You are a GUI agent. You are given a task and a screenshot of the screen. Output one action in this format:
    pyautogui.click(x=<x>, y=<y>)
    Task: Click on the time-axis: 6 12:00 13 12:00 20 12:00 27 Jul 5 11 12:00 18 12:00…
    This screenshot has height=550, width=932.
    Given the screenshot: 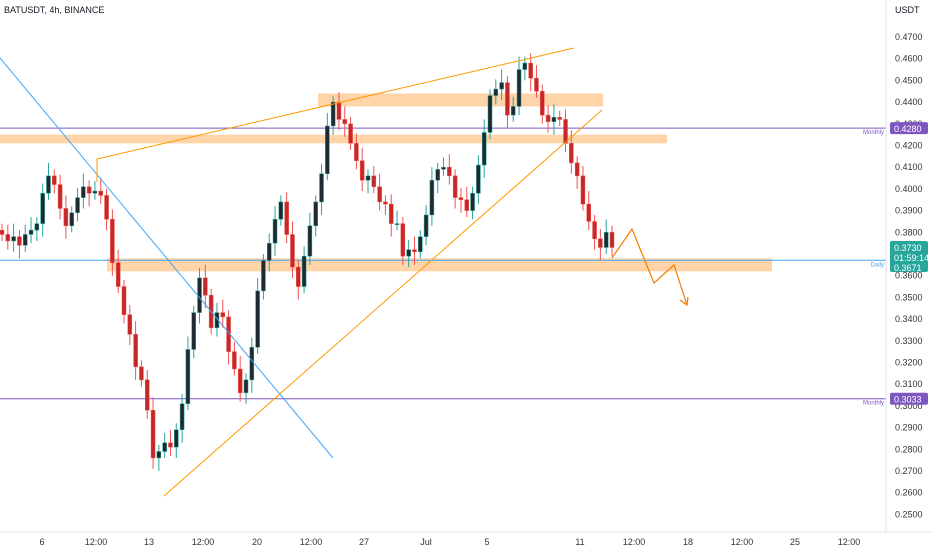 What is the action you would take?
    pyautogui.click(x=466, y=539)
    